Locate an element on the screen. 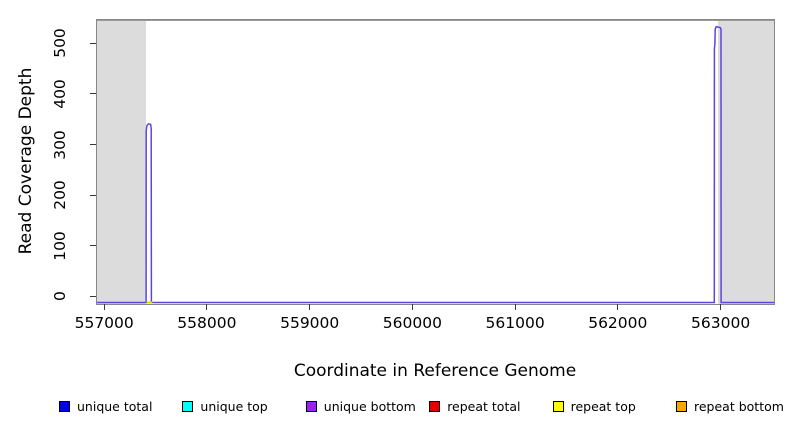 The height and width of the screenshot is (432, 792). legend-item: unique top is located at coordinates (225, 406).